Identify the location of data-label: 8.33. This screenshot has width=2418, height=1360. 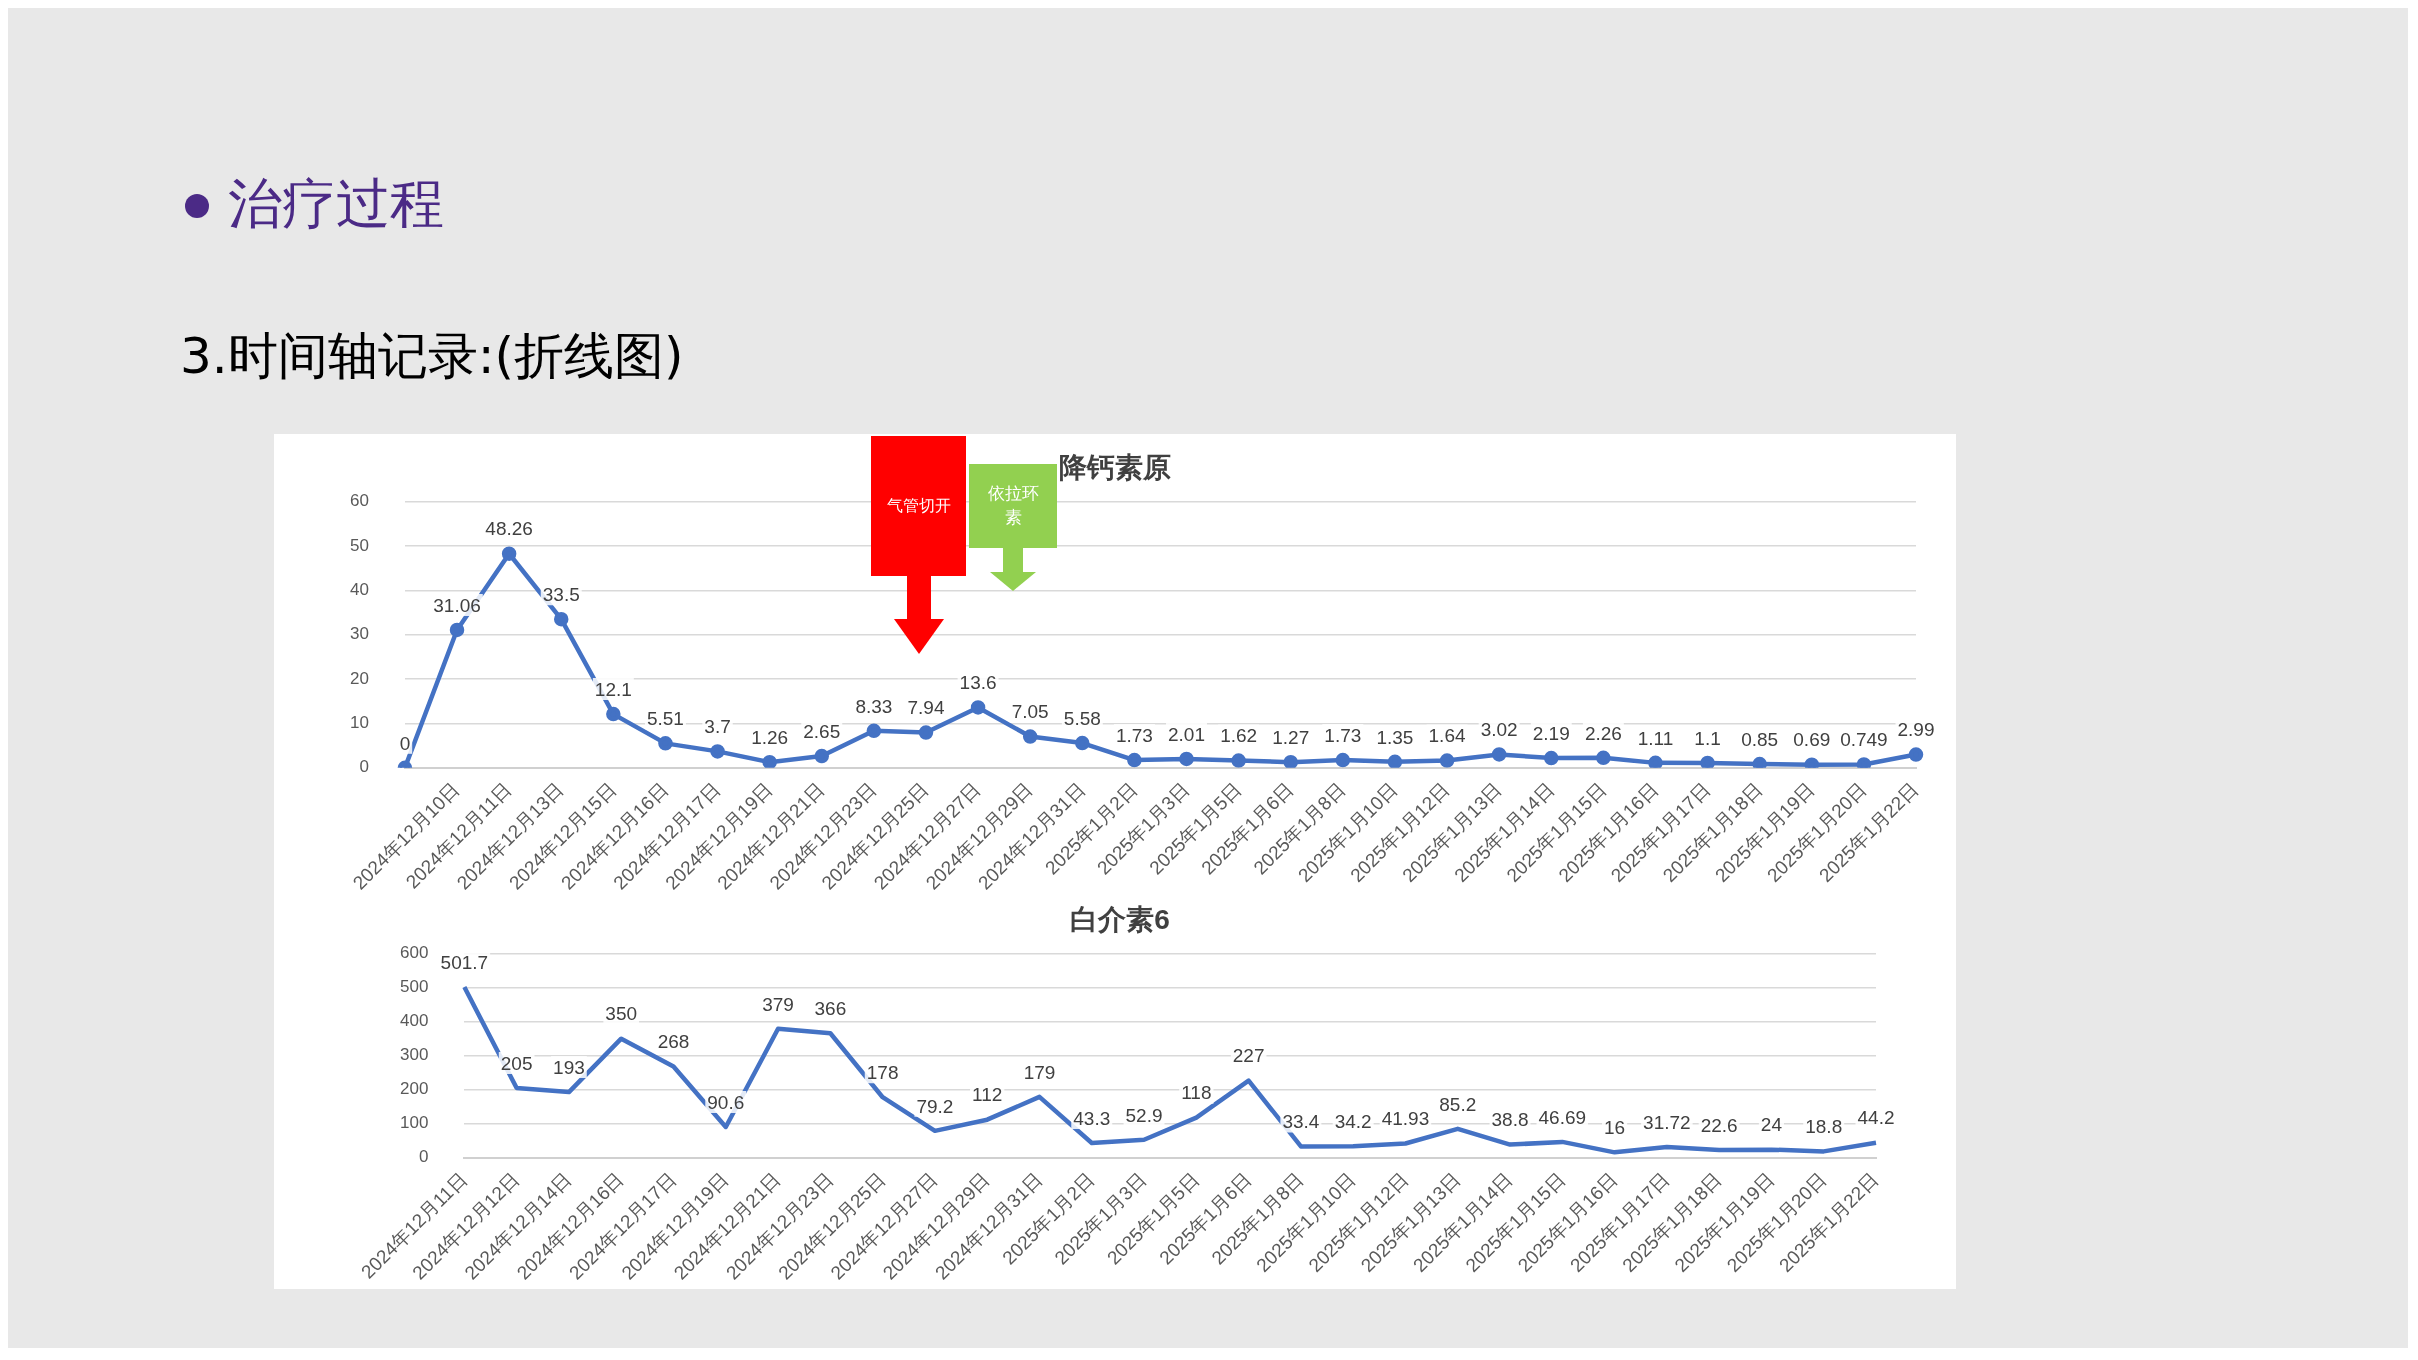
(874, 706).